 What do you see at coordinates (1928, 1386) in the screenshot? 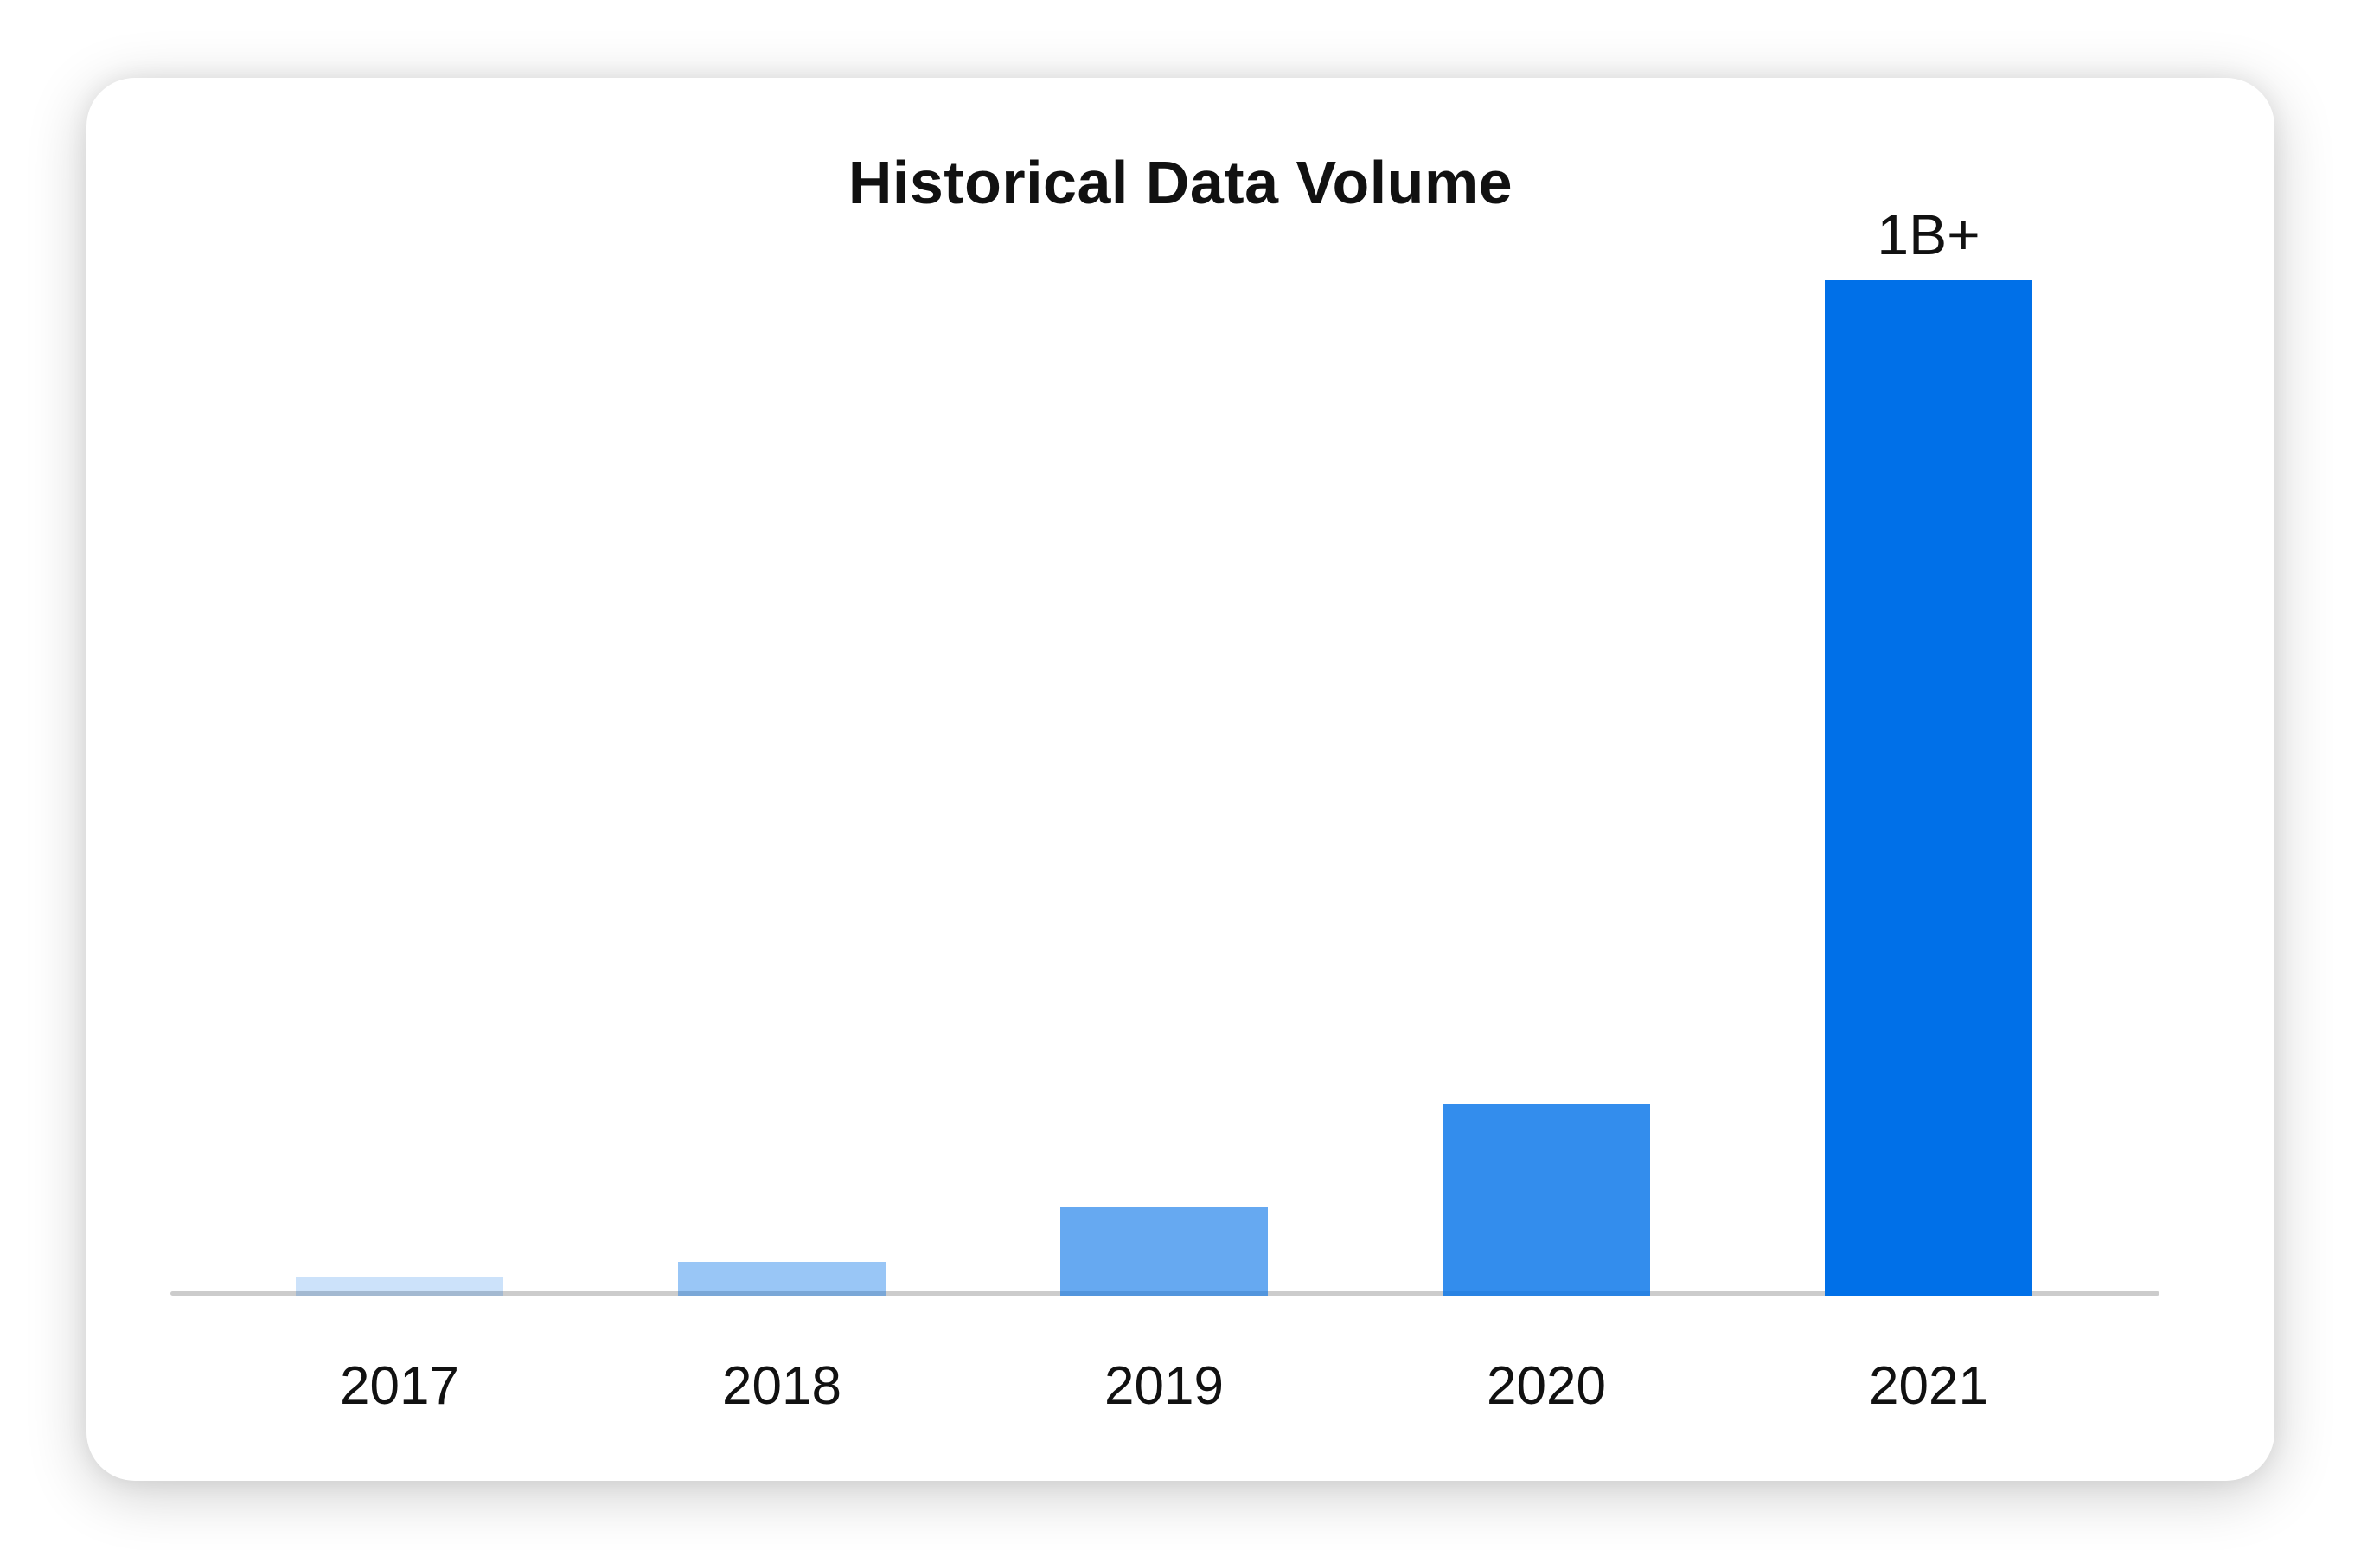
I see `x-tick-label-2021: 2021` at bounding box center [1928, 1386].